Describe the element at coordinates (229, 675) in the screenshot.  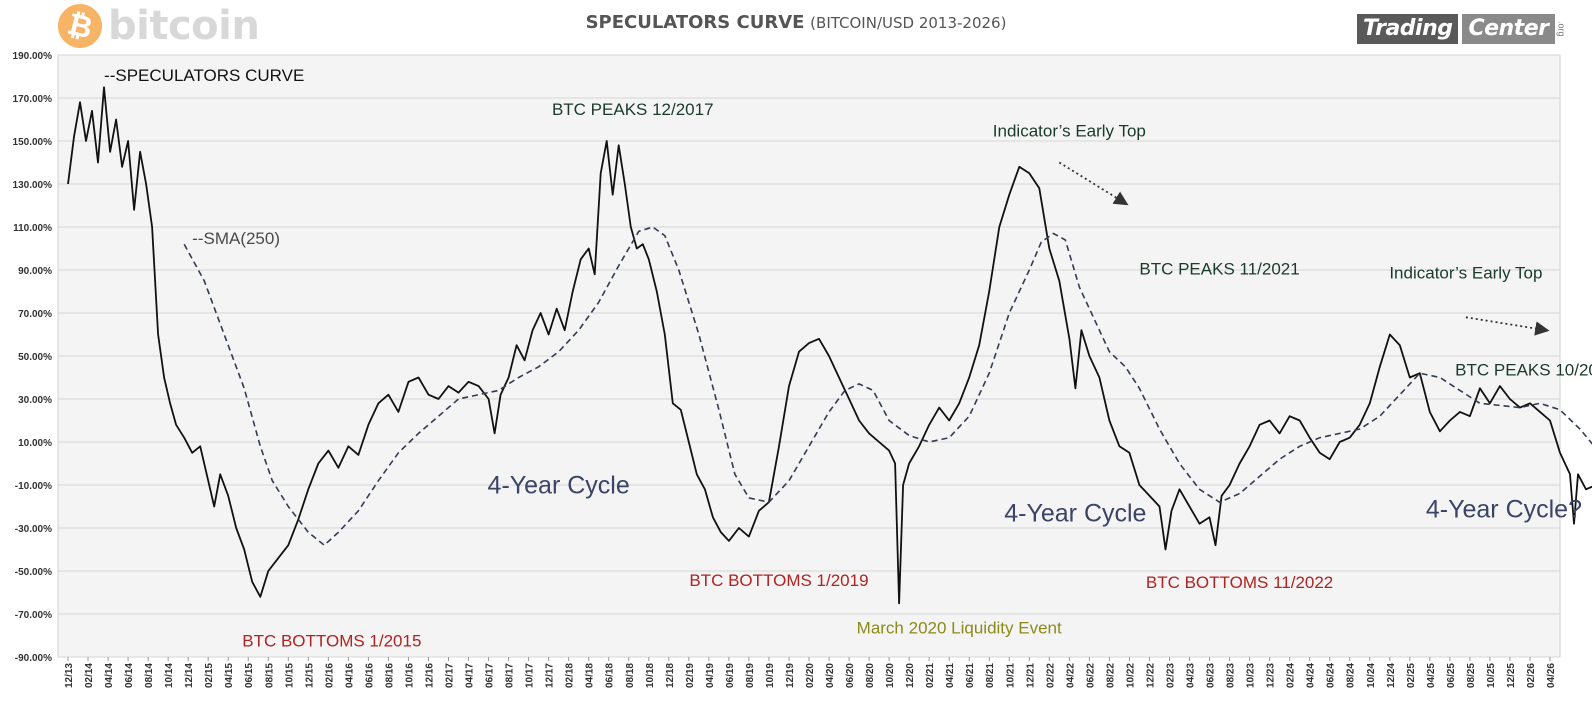
I see `x-tick-label: 04/15` at that location.